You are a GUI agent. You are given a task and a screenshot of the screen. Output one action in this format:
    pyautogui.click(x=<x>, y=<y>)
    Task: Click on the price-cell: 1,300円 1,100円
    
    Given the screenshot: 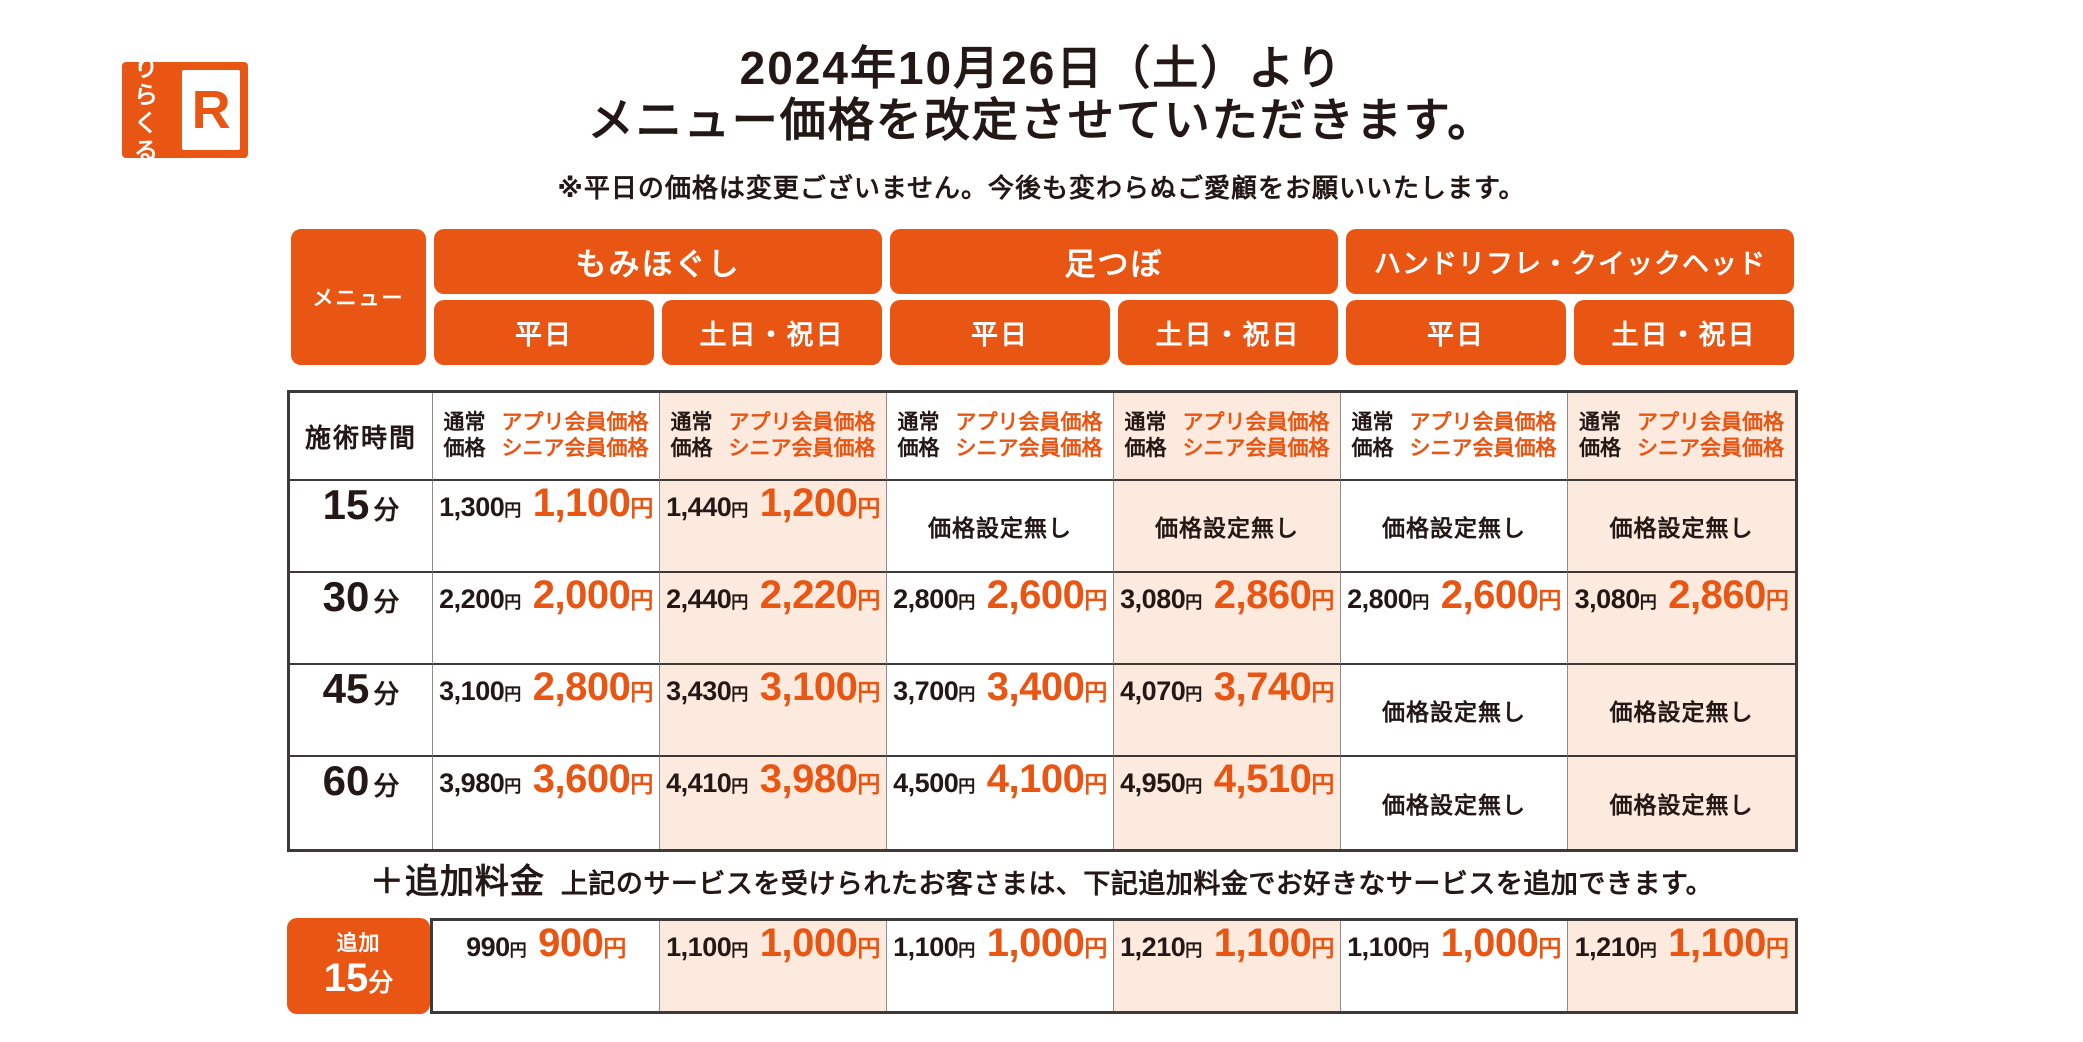 What is the action you would take?
    pyautogui.click(x=546, y=527)
    